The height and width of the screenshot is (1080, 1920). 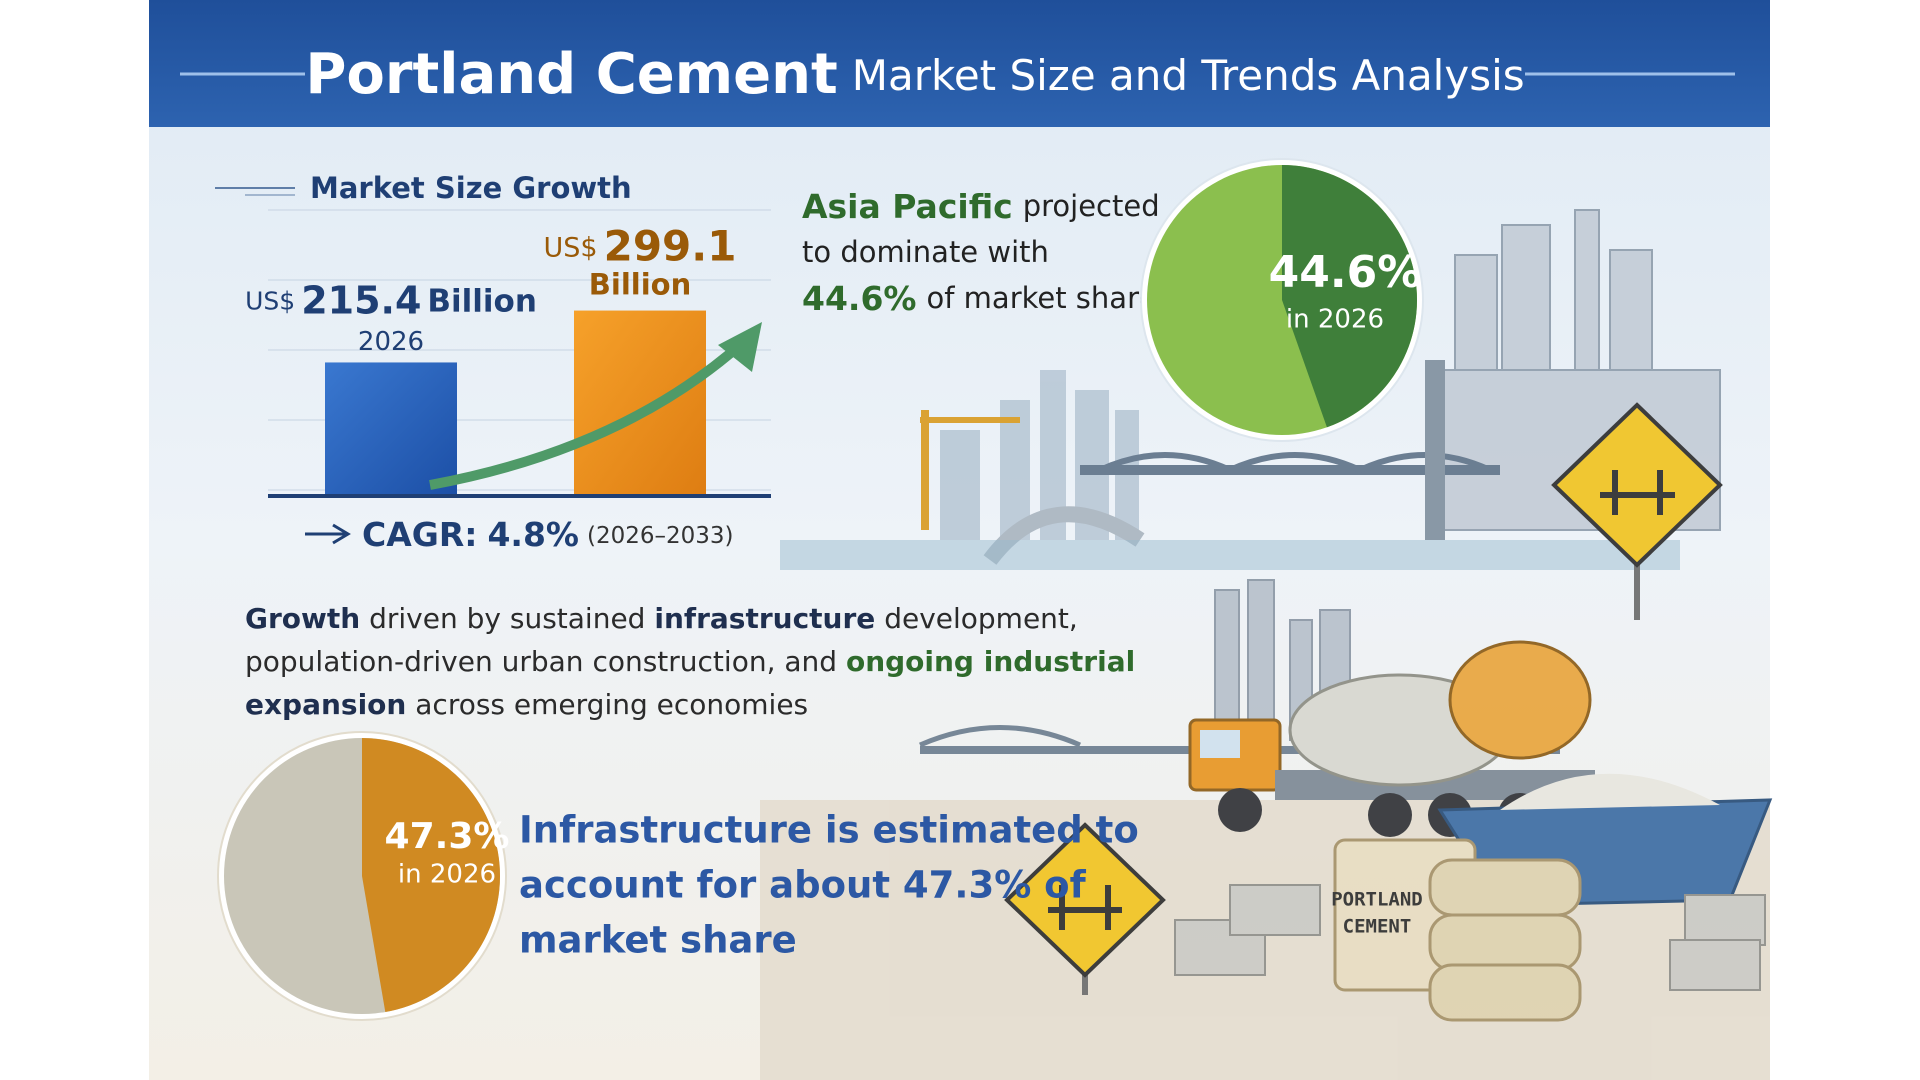 I want to click on bar-label: US$ 299.1, so click(x=640, y=245).